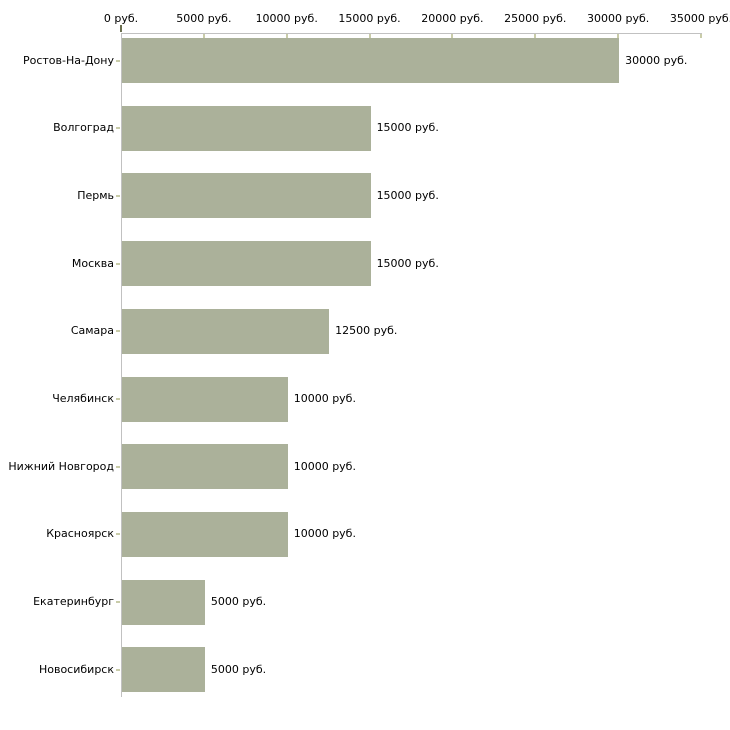 The height and width of the screenshot is (730, 730). Describe the element at coordinates (656, 60) in the screenshot. I see `bar-value-label: 30000 руб.` at that location.